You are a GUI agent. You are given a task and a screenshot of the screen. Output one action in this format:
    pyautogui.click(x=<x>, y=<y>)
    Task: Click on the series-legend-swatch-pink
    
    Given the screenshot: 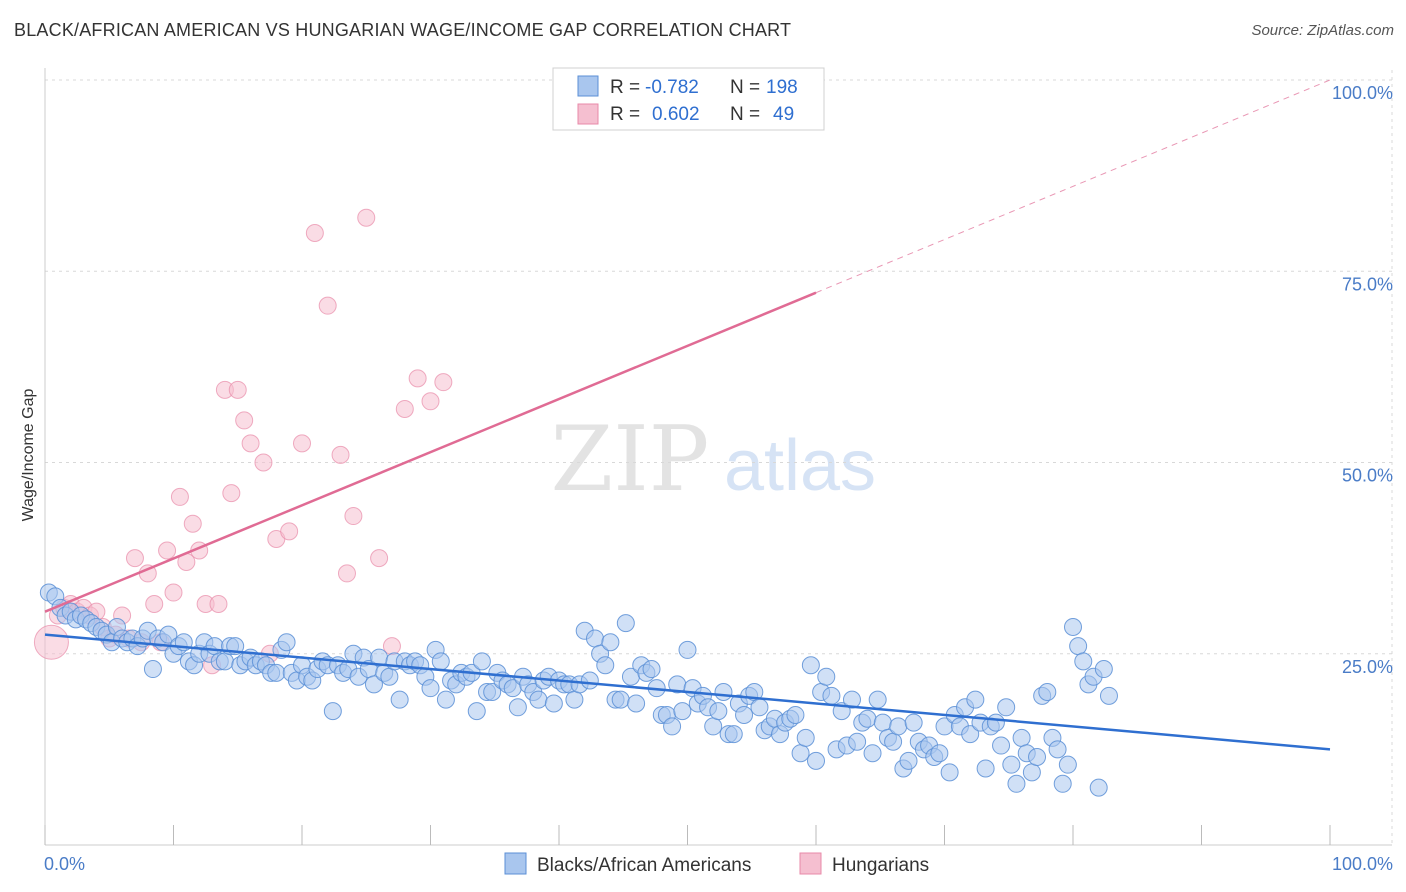 What is the action you would take?
    pyautogui.click(x=810, y=863)
    